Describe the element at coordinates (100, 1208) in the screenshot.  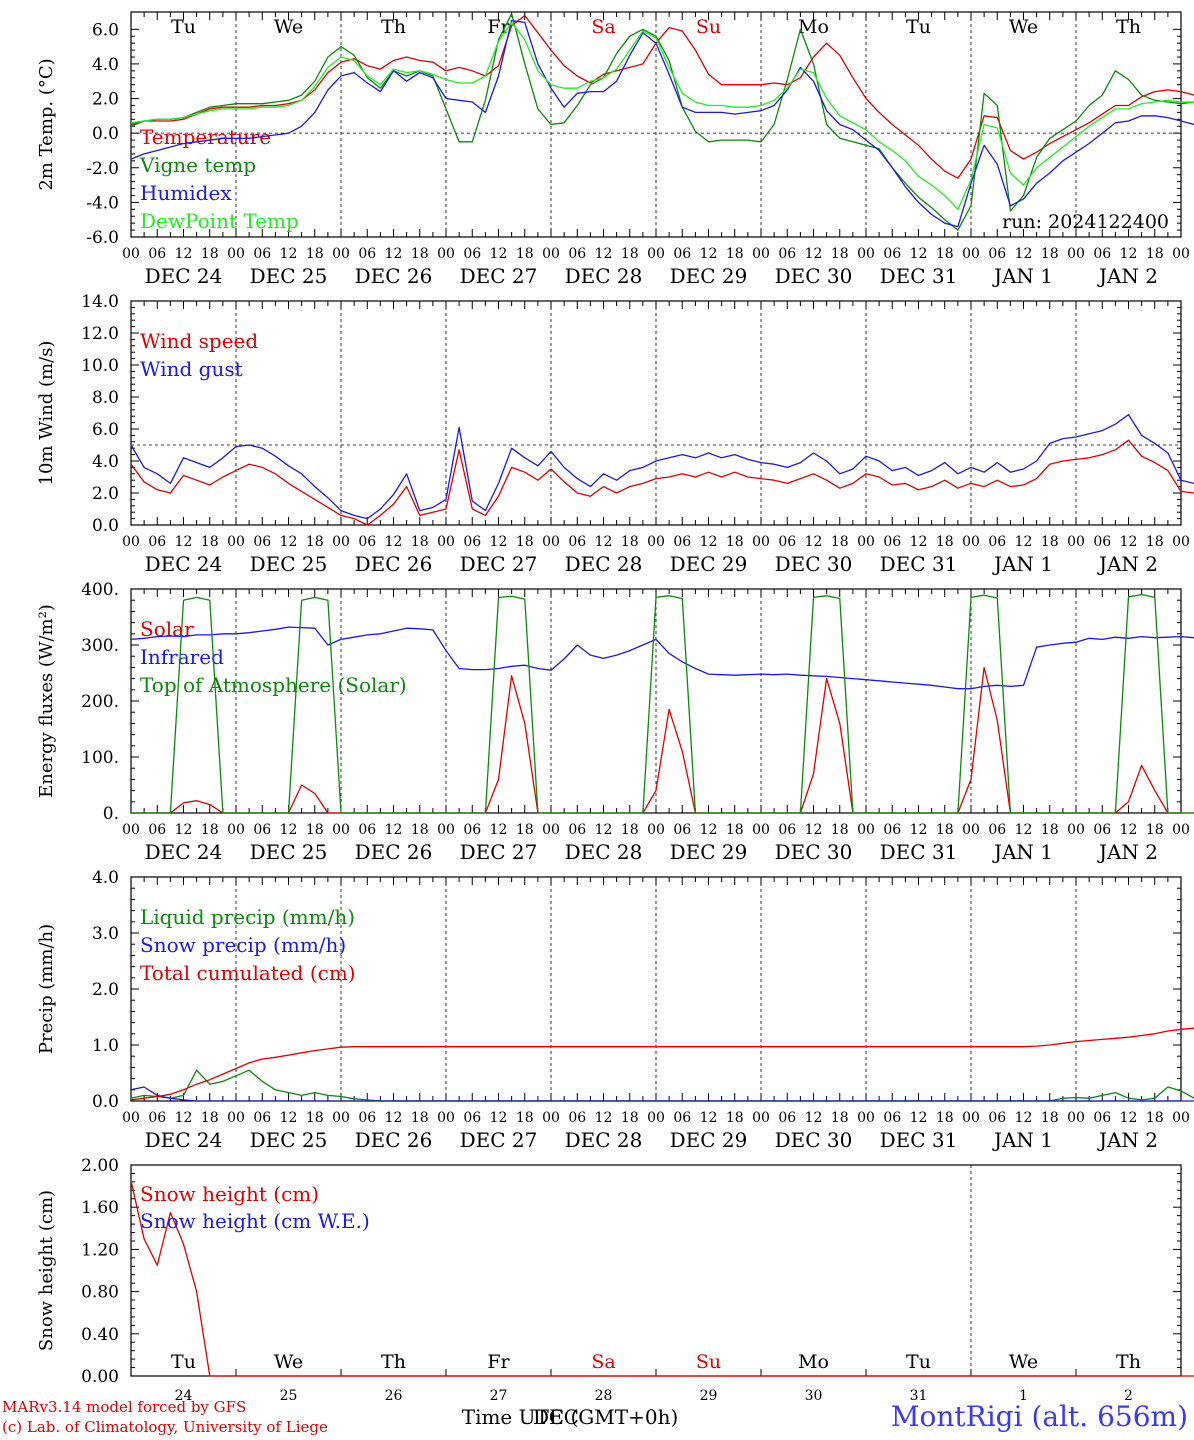
I see `y-tick-label: 1.60` at that location.